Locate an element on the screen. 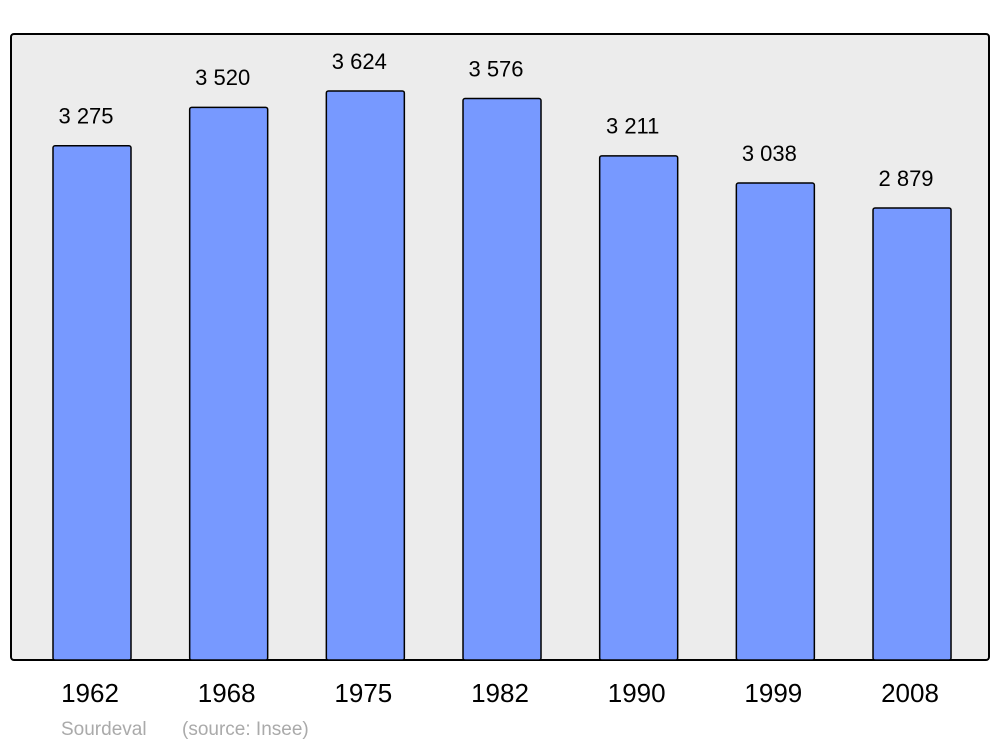 This screenshot has height=747, width=1000. value-label: 3 211 is located at coordinates (632, 126).